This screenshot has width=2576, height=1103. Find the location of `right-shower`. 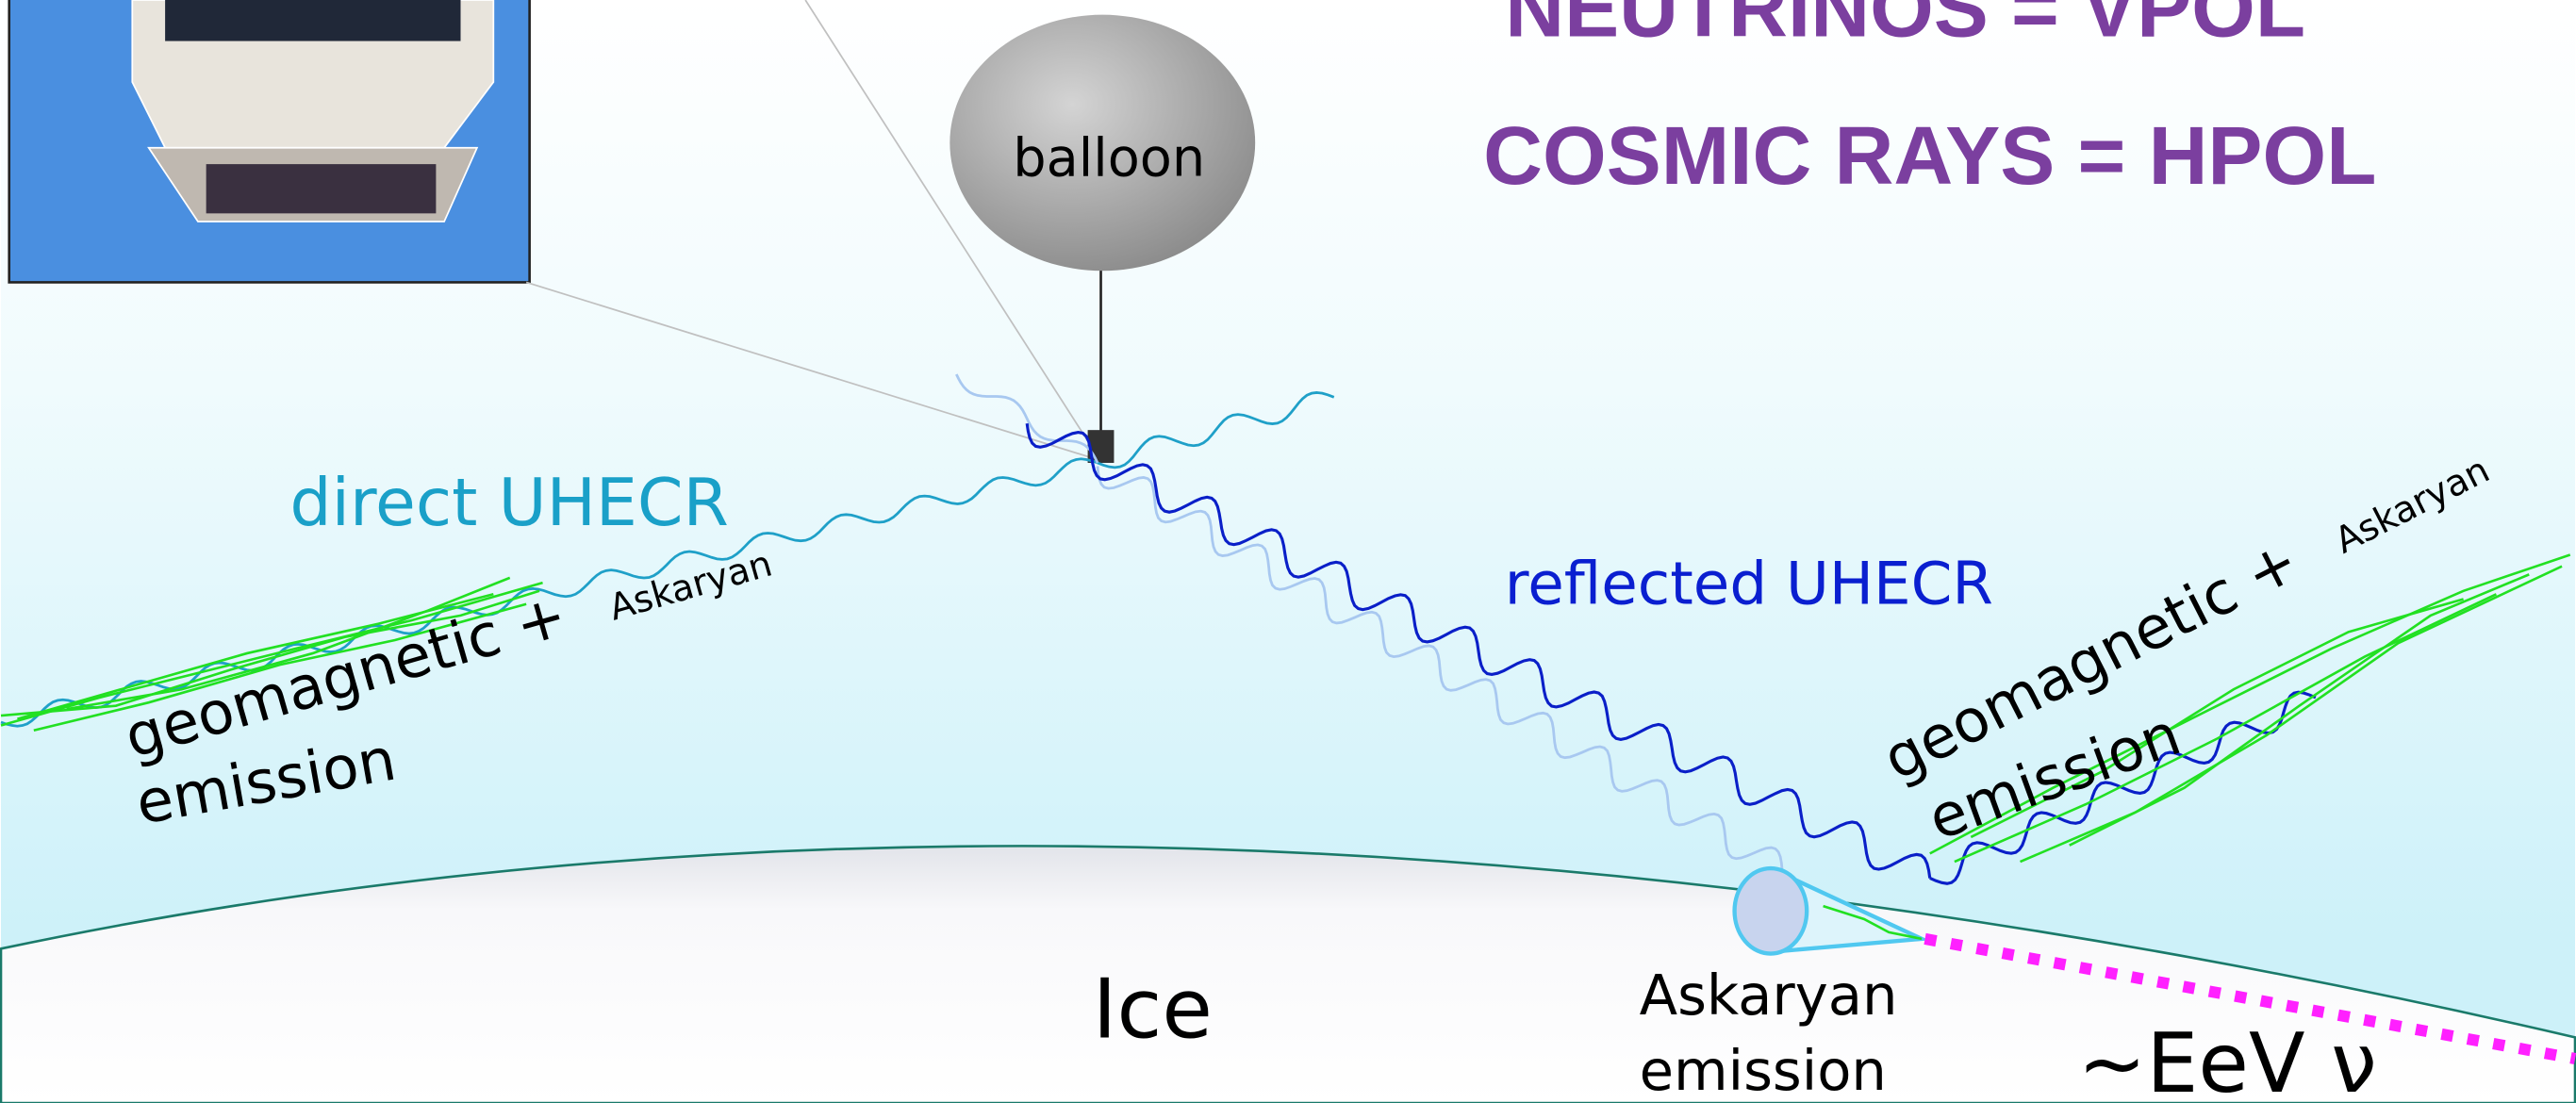

right-shower is located at coordinates (2250, 708).